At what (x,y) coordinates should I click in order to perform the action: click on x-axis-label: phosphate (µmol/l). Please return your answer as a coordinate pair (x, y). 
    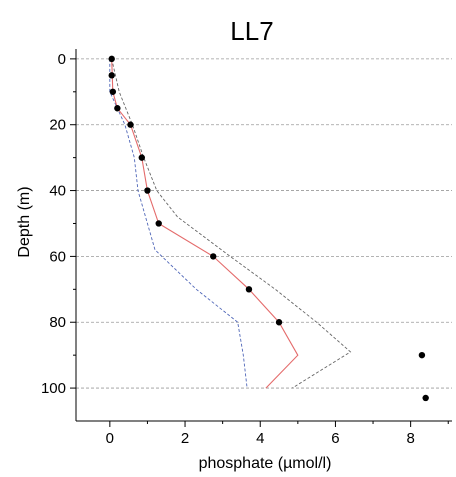
    Looking at the image, I should click on (265, 463).